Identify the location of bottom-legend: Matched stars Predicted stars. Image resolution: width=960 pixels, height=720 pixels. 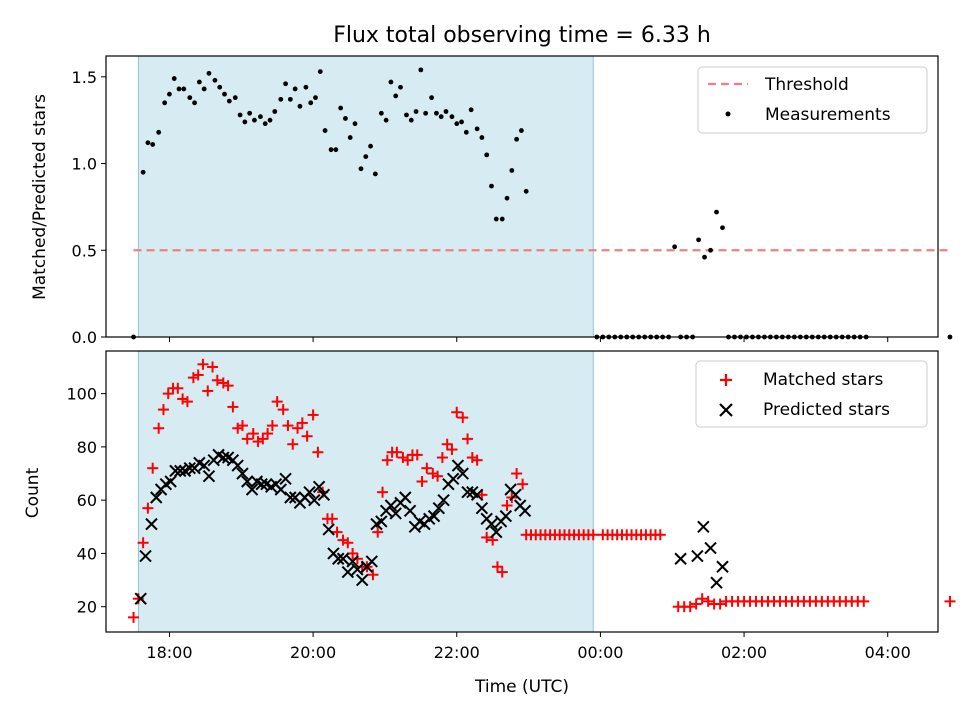
(811, 394).